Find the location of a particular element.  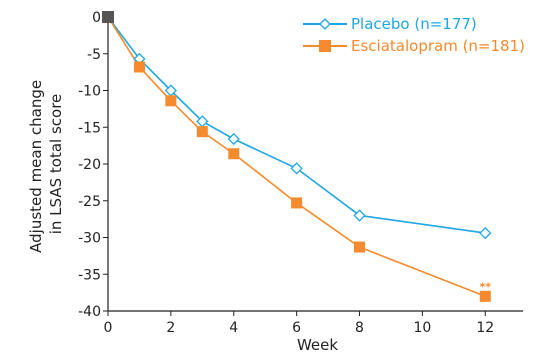

legend-marker-diamond is located at coordinates (325, 24).